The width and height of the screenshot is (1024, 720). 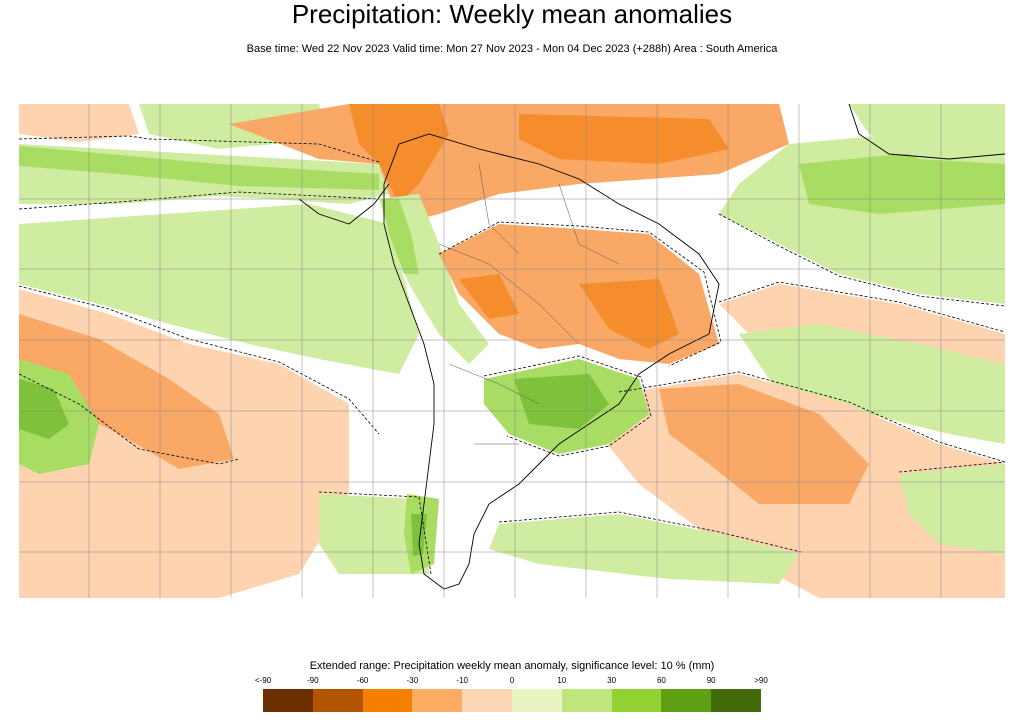 I want to click on region-pacific-tropical-wetter, so click(x=199, y=168).